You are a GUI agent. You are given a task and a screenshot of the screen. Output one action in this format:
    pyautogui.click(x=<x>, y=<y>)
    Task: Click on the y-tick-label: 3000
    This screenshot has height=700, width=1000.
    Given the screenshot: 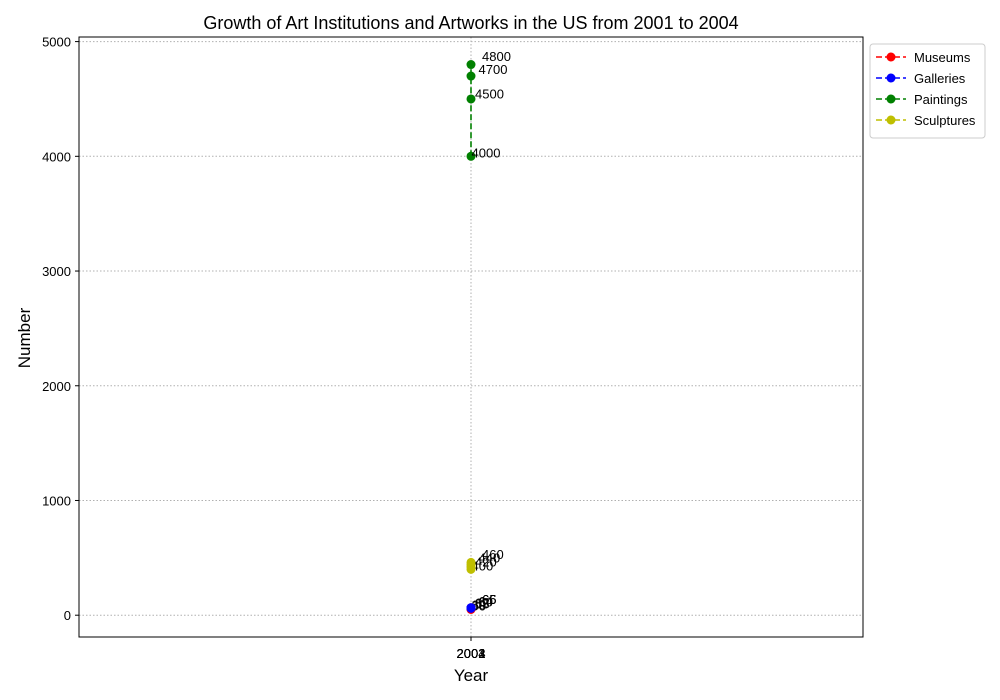 What is the action you would take?
    pyautogui.click(x=56, y=271)
    